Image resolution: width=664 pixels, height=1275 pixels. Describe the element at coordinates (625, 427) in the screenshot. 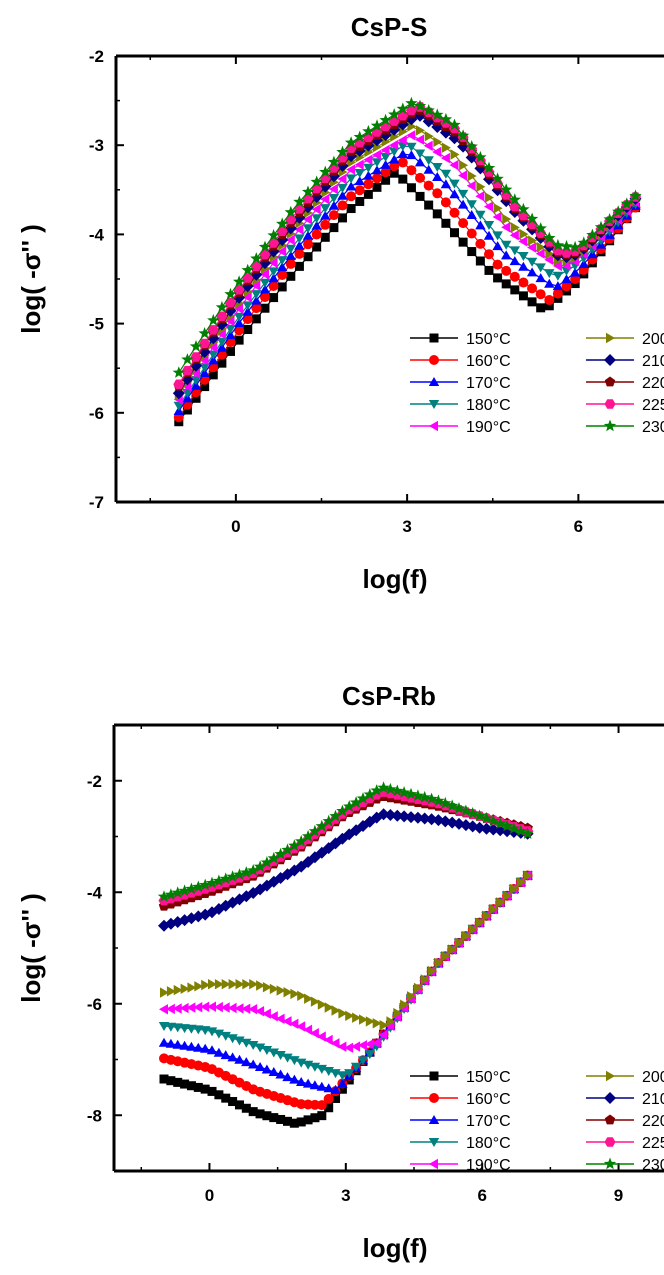

I see `legend-entry: 230°C` at that location.